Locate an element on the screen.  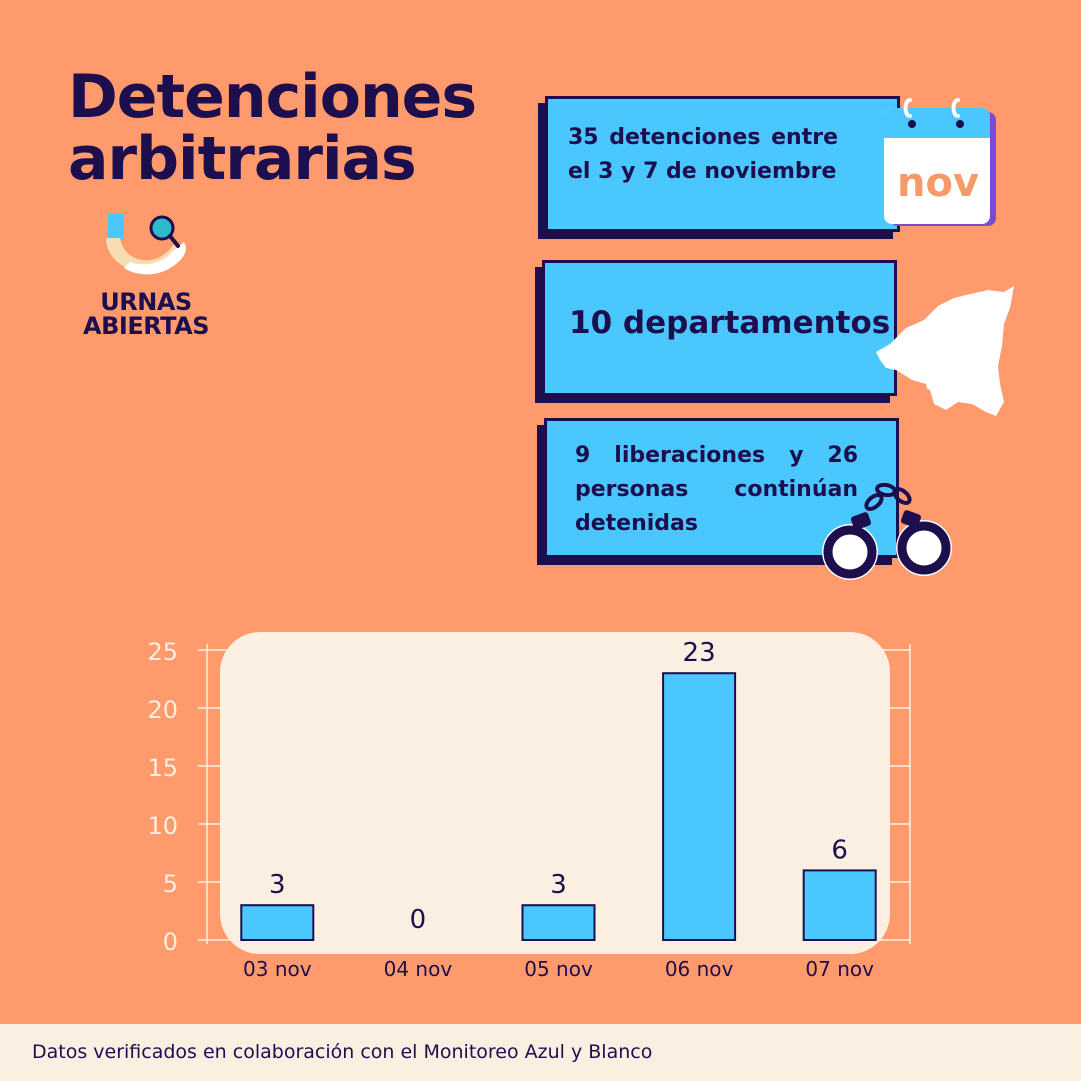
stat-card-text: 10 departamentos is located at coordinates (730, 323).